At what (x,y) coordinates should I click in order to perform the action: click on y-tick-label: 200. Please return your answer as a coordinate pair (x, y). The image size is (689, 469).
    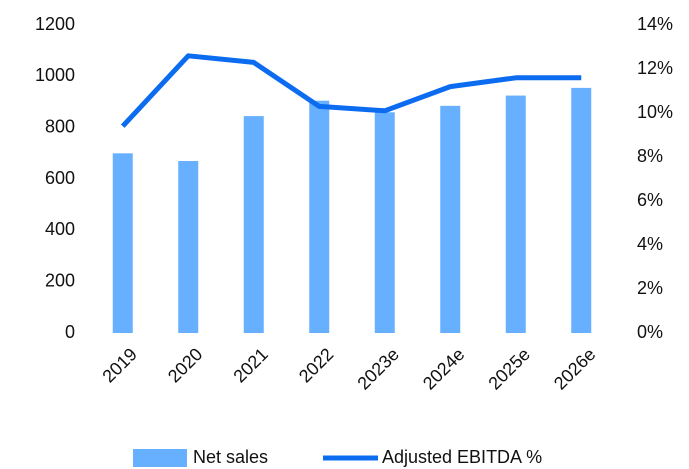
    Looking at the image, I should click on (60, 280).